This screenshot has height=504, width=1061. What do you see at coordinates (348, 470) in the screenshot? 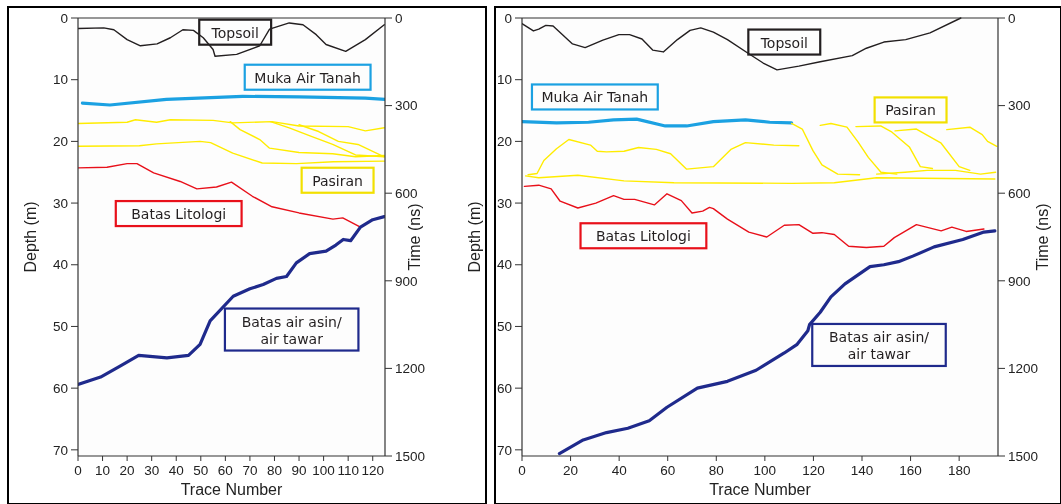
I see `x-tick-label: 110` at bounding box center [348, 470].